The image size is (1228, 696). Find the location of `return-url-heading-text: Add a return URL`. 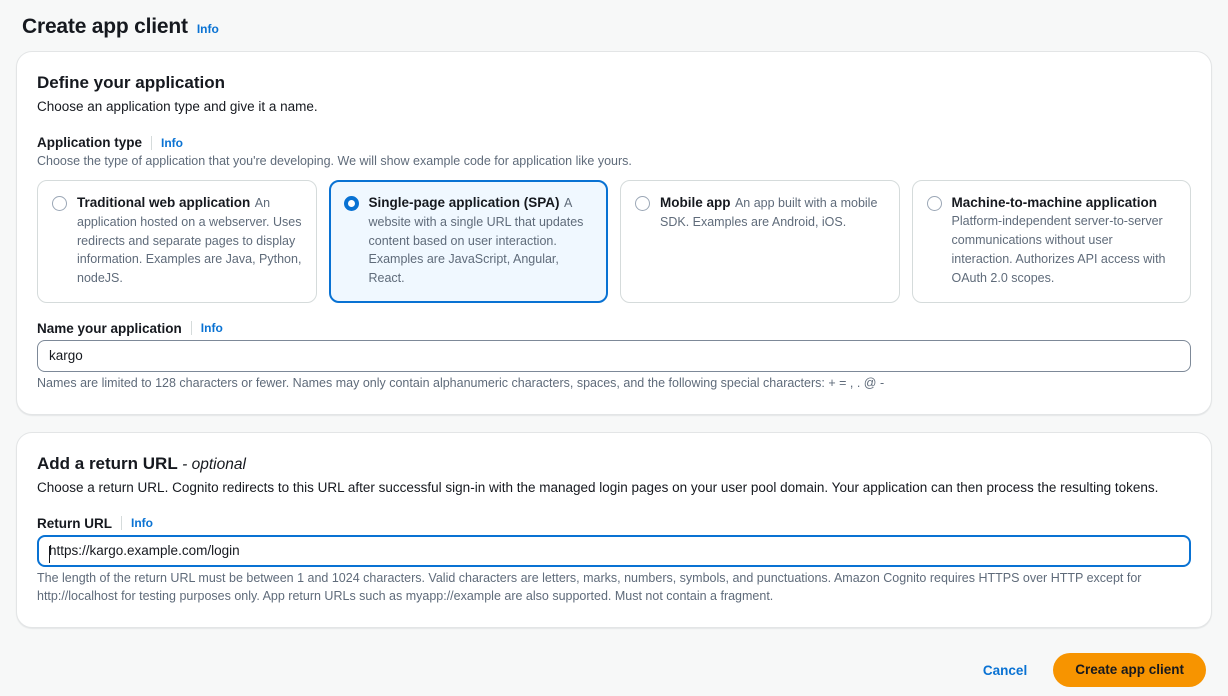

return-url-heading-text: Add a return URL is located at coordinates (107, 463).